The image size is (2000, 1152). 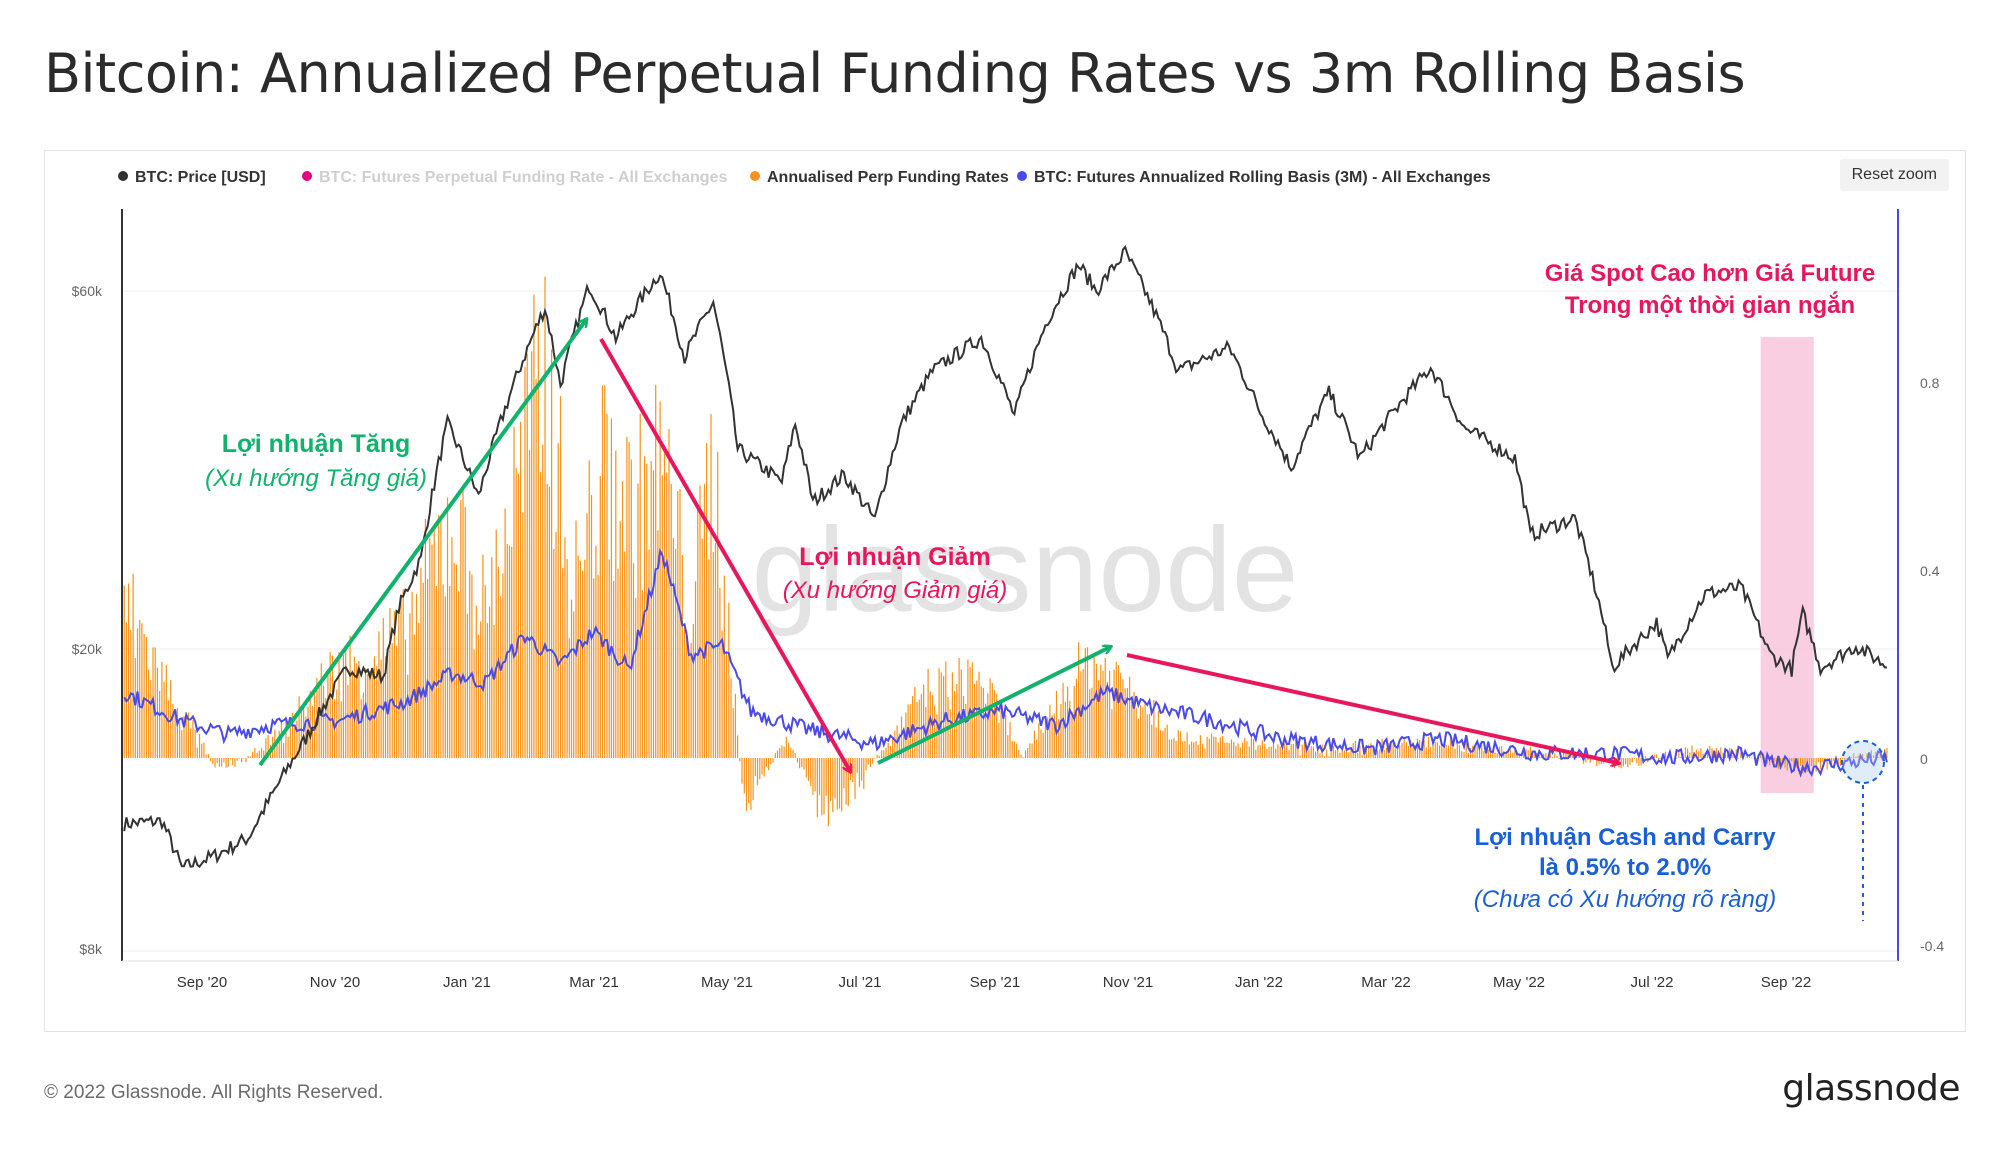 What do you see at coordinates (467, 982) in the screenshot?
I see `x-tick-jan-21: Jan '21` at bounding box center [467, 982].